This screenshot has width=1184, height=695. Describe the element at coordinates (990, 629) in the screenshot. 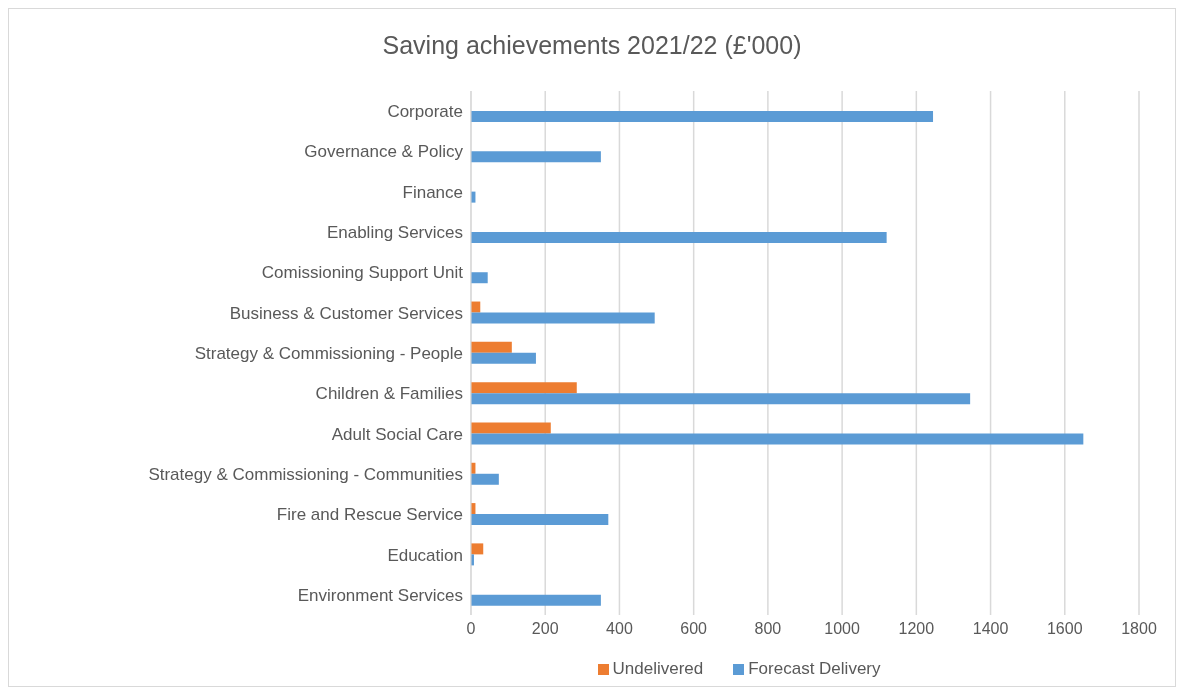

I see `x-tick-label: 1400` at that location.